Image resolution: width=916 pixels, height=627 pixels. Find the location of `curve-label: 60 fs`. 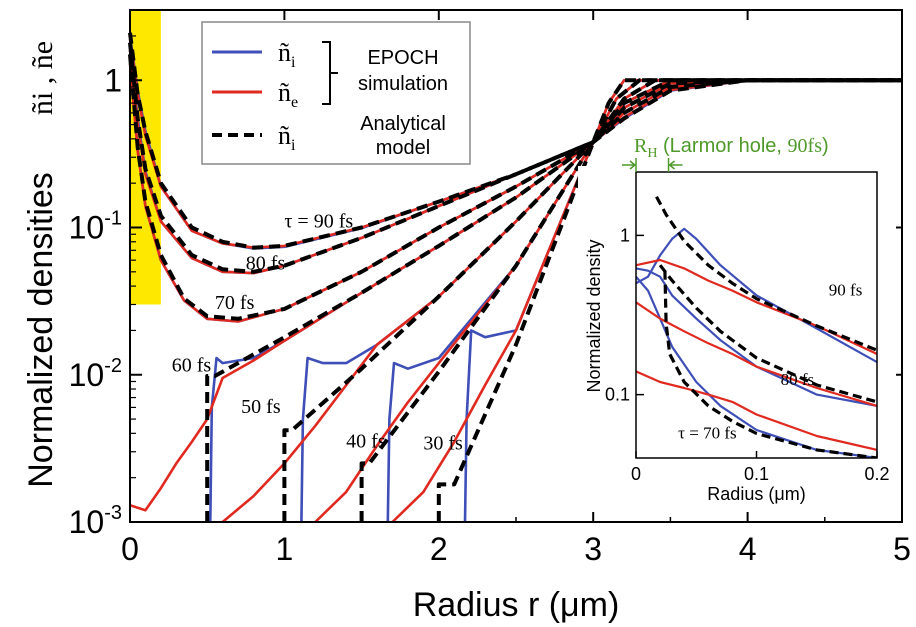

curve-label: 60 fs is located at coordinates (192, 366).